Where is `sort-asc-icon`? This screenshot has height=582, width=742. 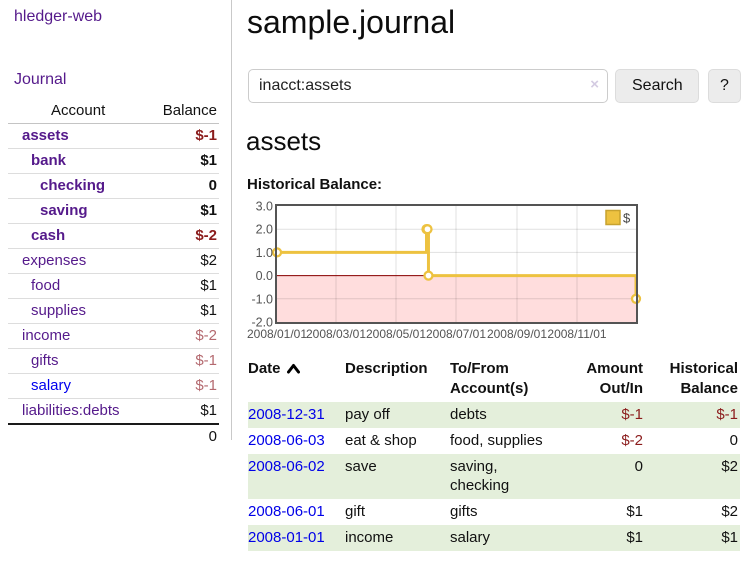 sort-asc-icon is located at coordinates (293, 368).